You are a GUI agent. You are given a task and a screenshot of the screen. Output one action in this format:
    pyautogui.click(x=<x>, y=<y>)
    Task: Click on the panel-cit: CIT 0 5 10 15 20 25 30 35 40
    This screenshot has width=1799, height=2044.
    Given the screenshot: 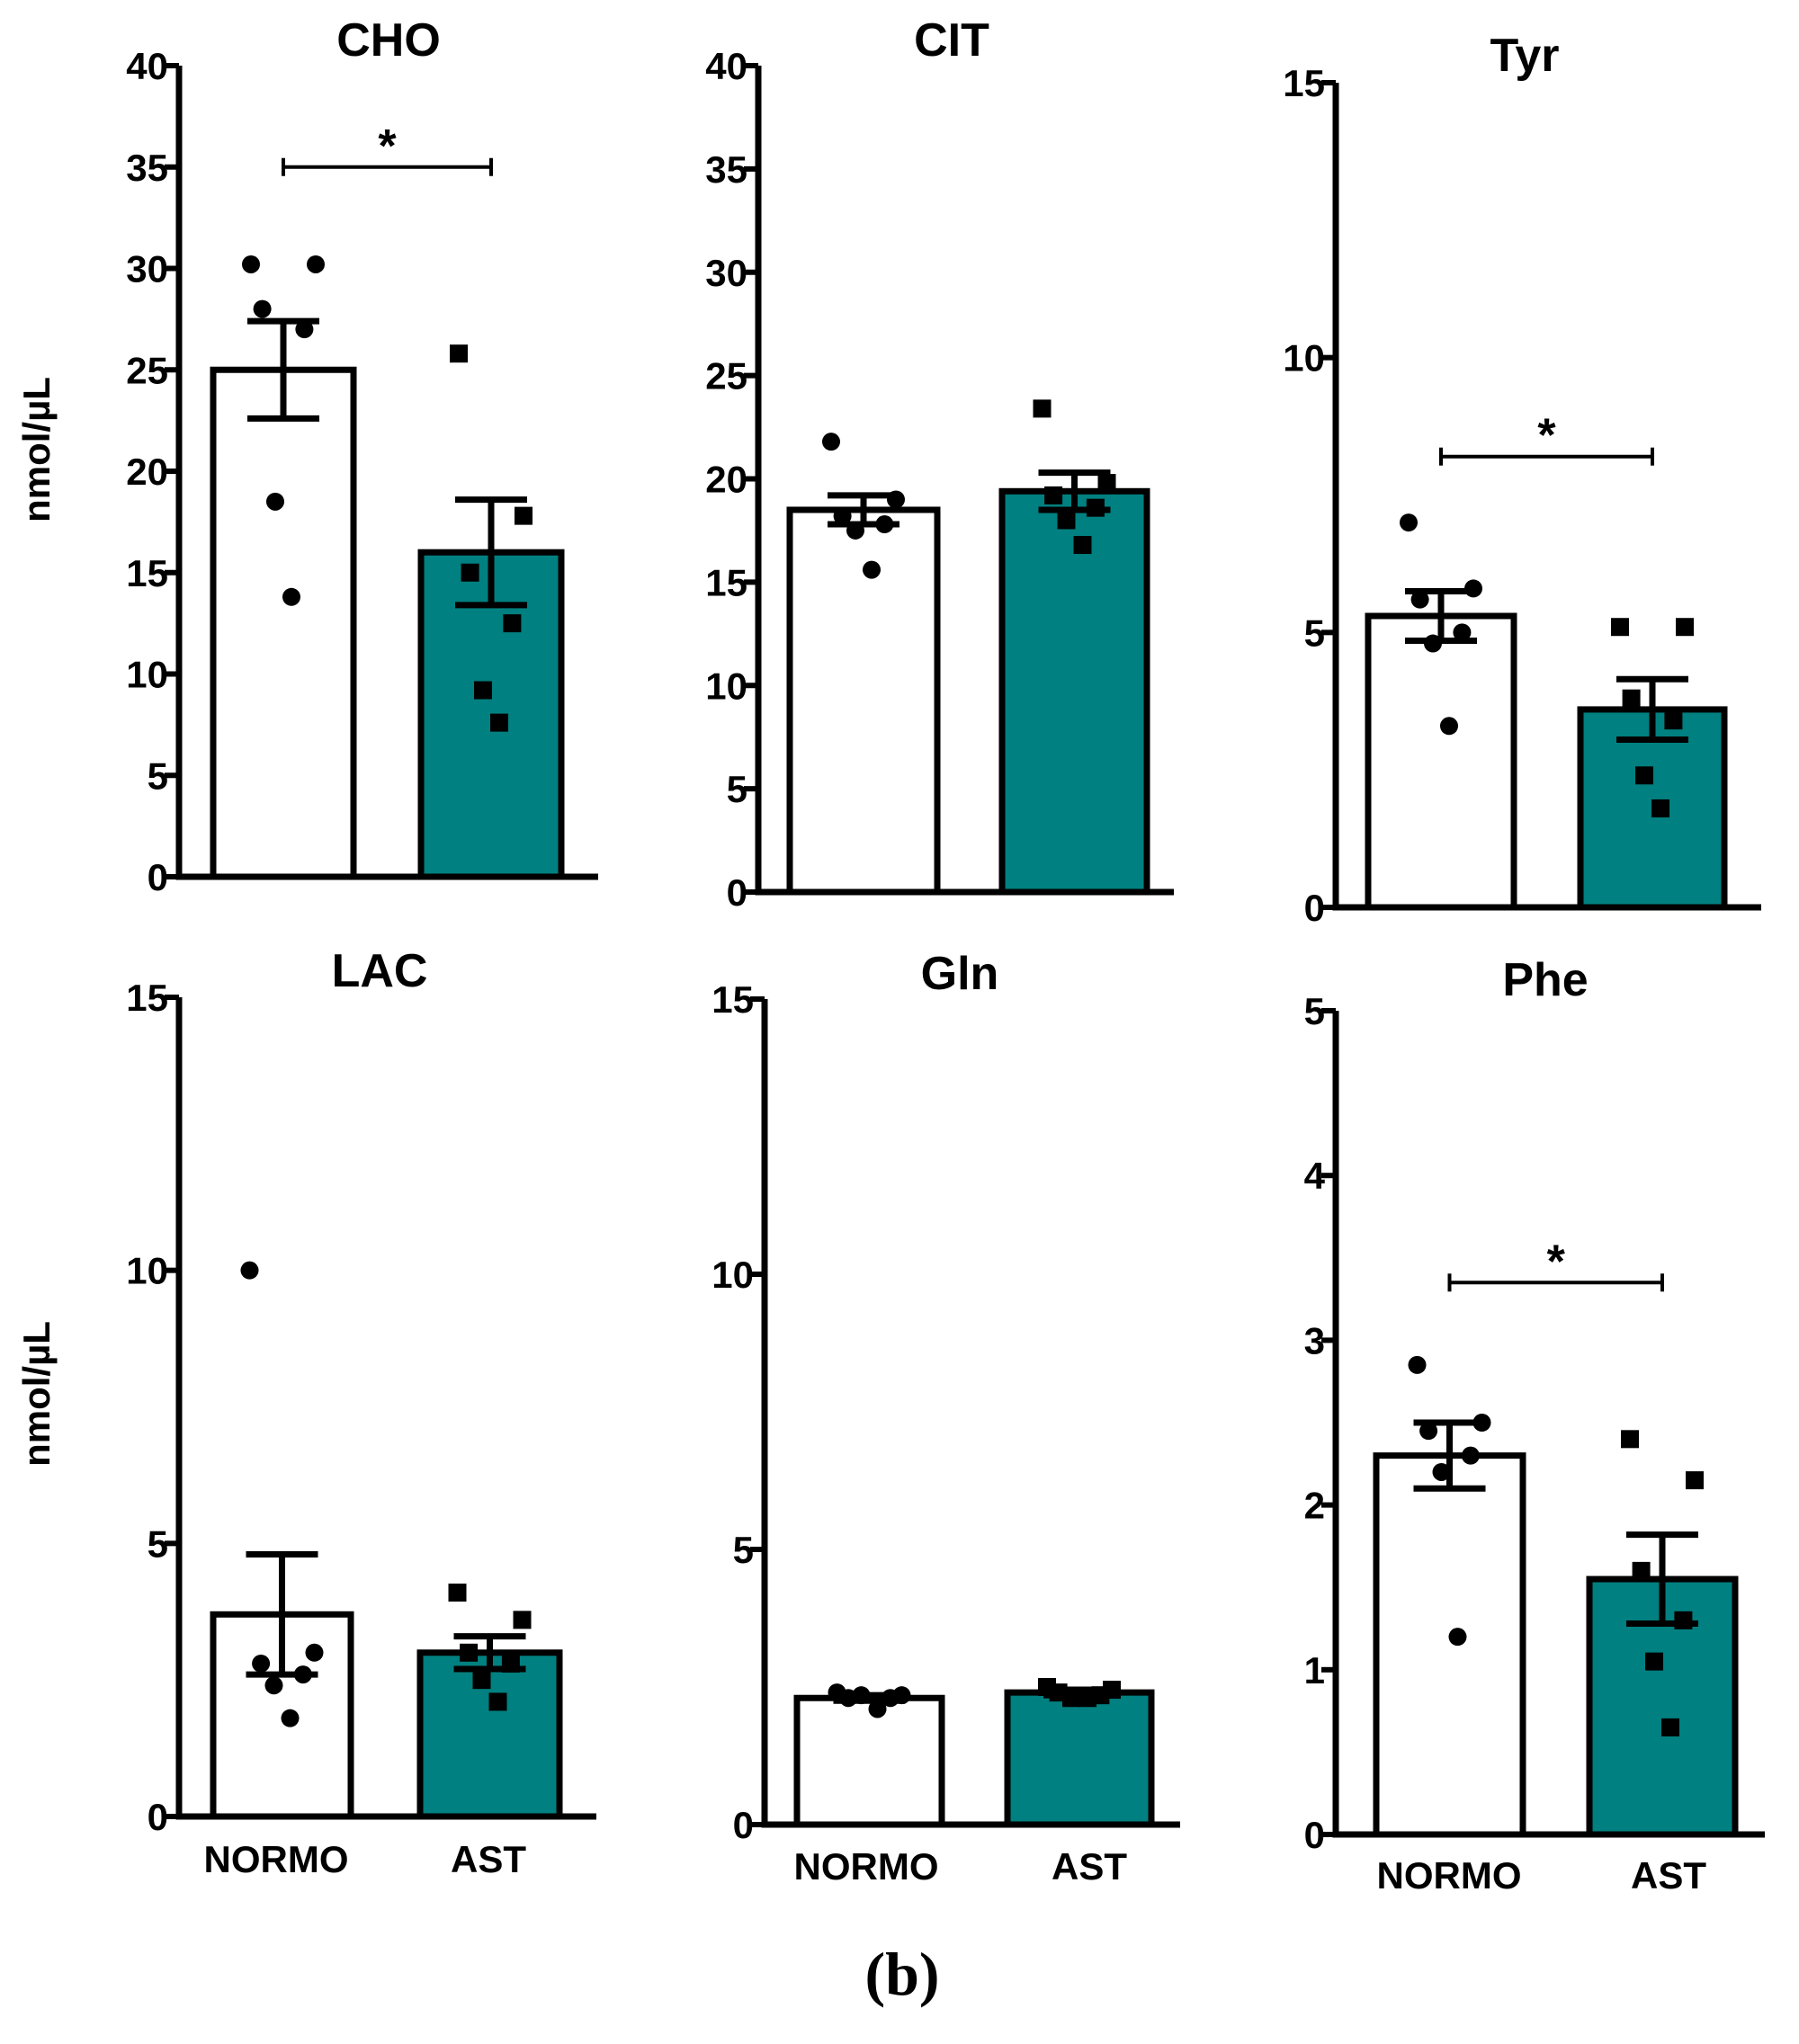 What is the action you would take?
    pyautogui.click(x=939, y=464)
    